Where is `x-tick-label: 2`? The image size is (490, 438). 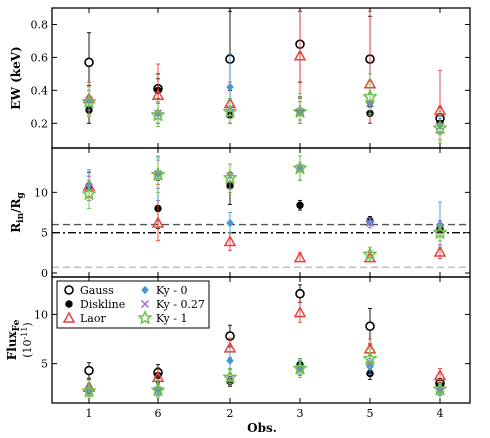
x-tick-label: 2 is located at coordinates (230, 413).